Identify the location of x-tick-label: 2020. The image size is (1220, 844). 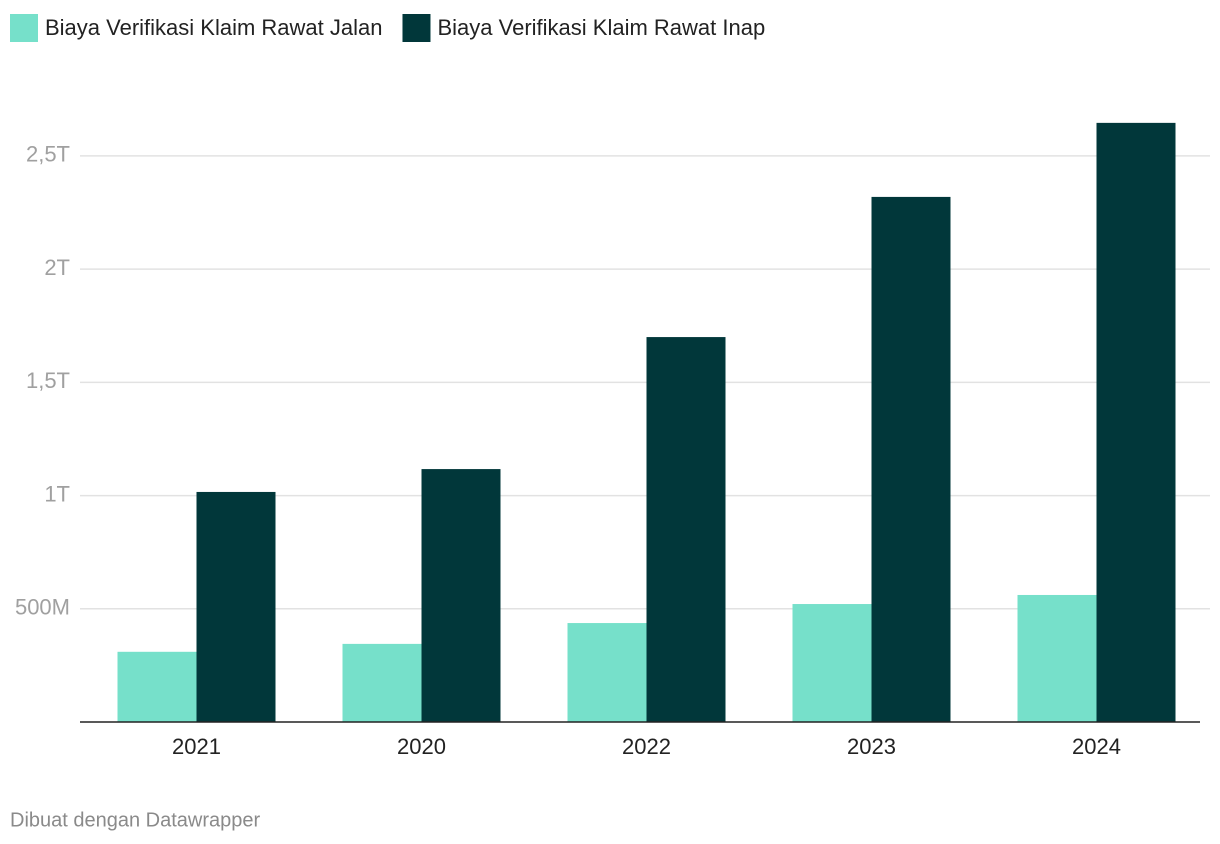
(421, 746).